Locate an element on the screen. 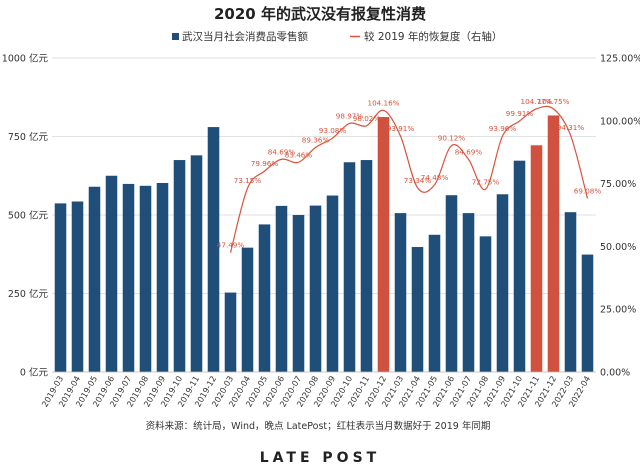  recovery-label: 47.49% is located at coordinates (231, 245).